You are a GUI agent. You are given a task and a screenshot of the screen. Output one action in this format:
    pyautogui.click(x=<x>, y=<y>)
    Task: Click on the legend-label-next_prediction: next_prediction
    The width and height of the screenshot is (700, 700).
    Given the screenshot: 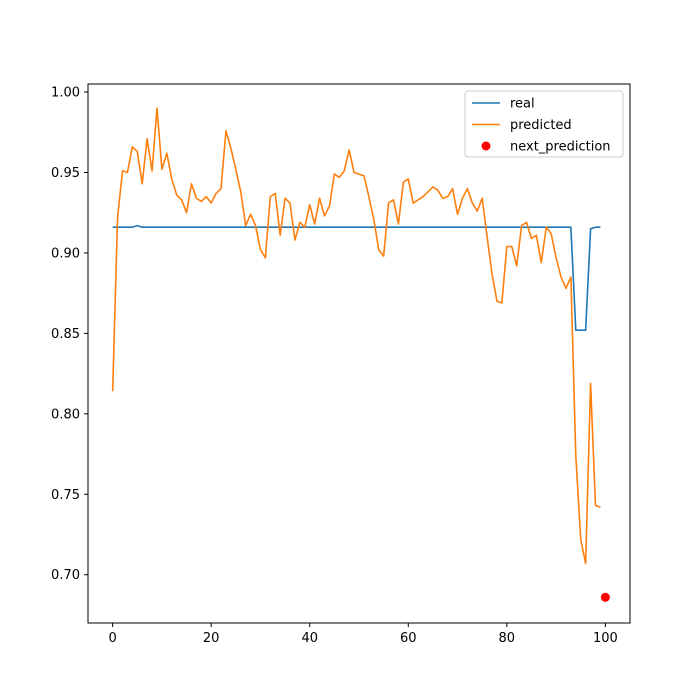 What is the action you would take?
    pyautogui.click(x=560, y=147)
    